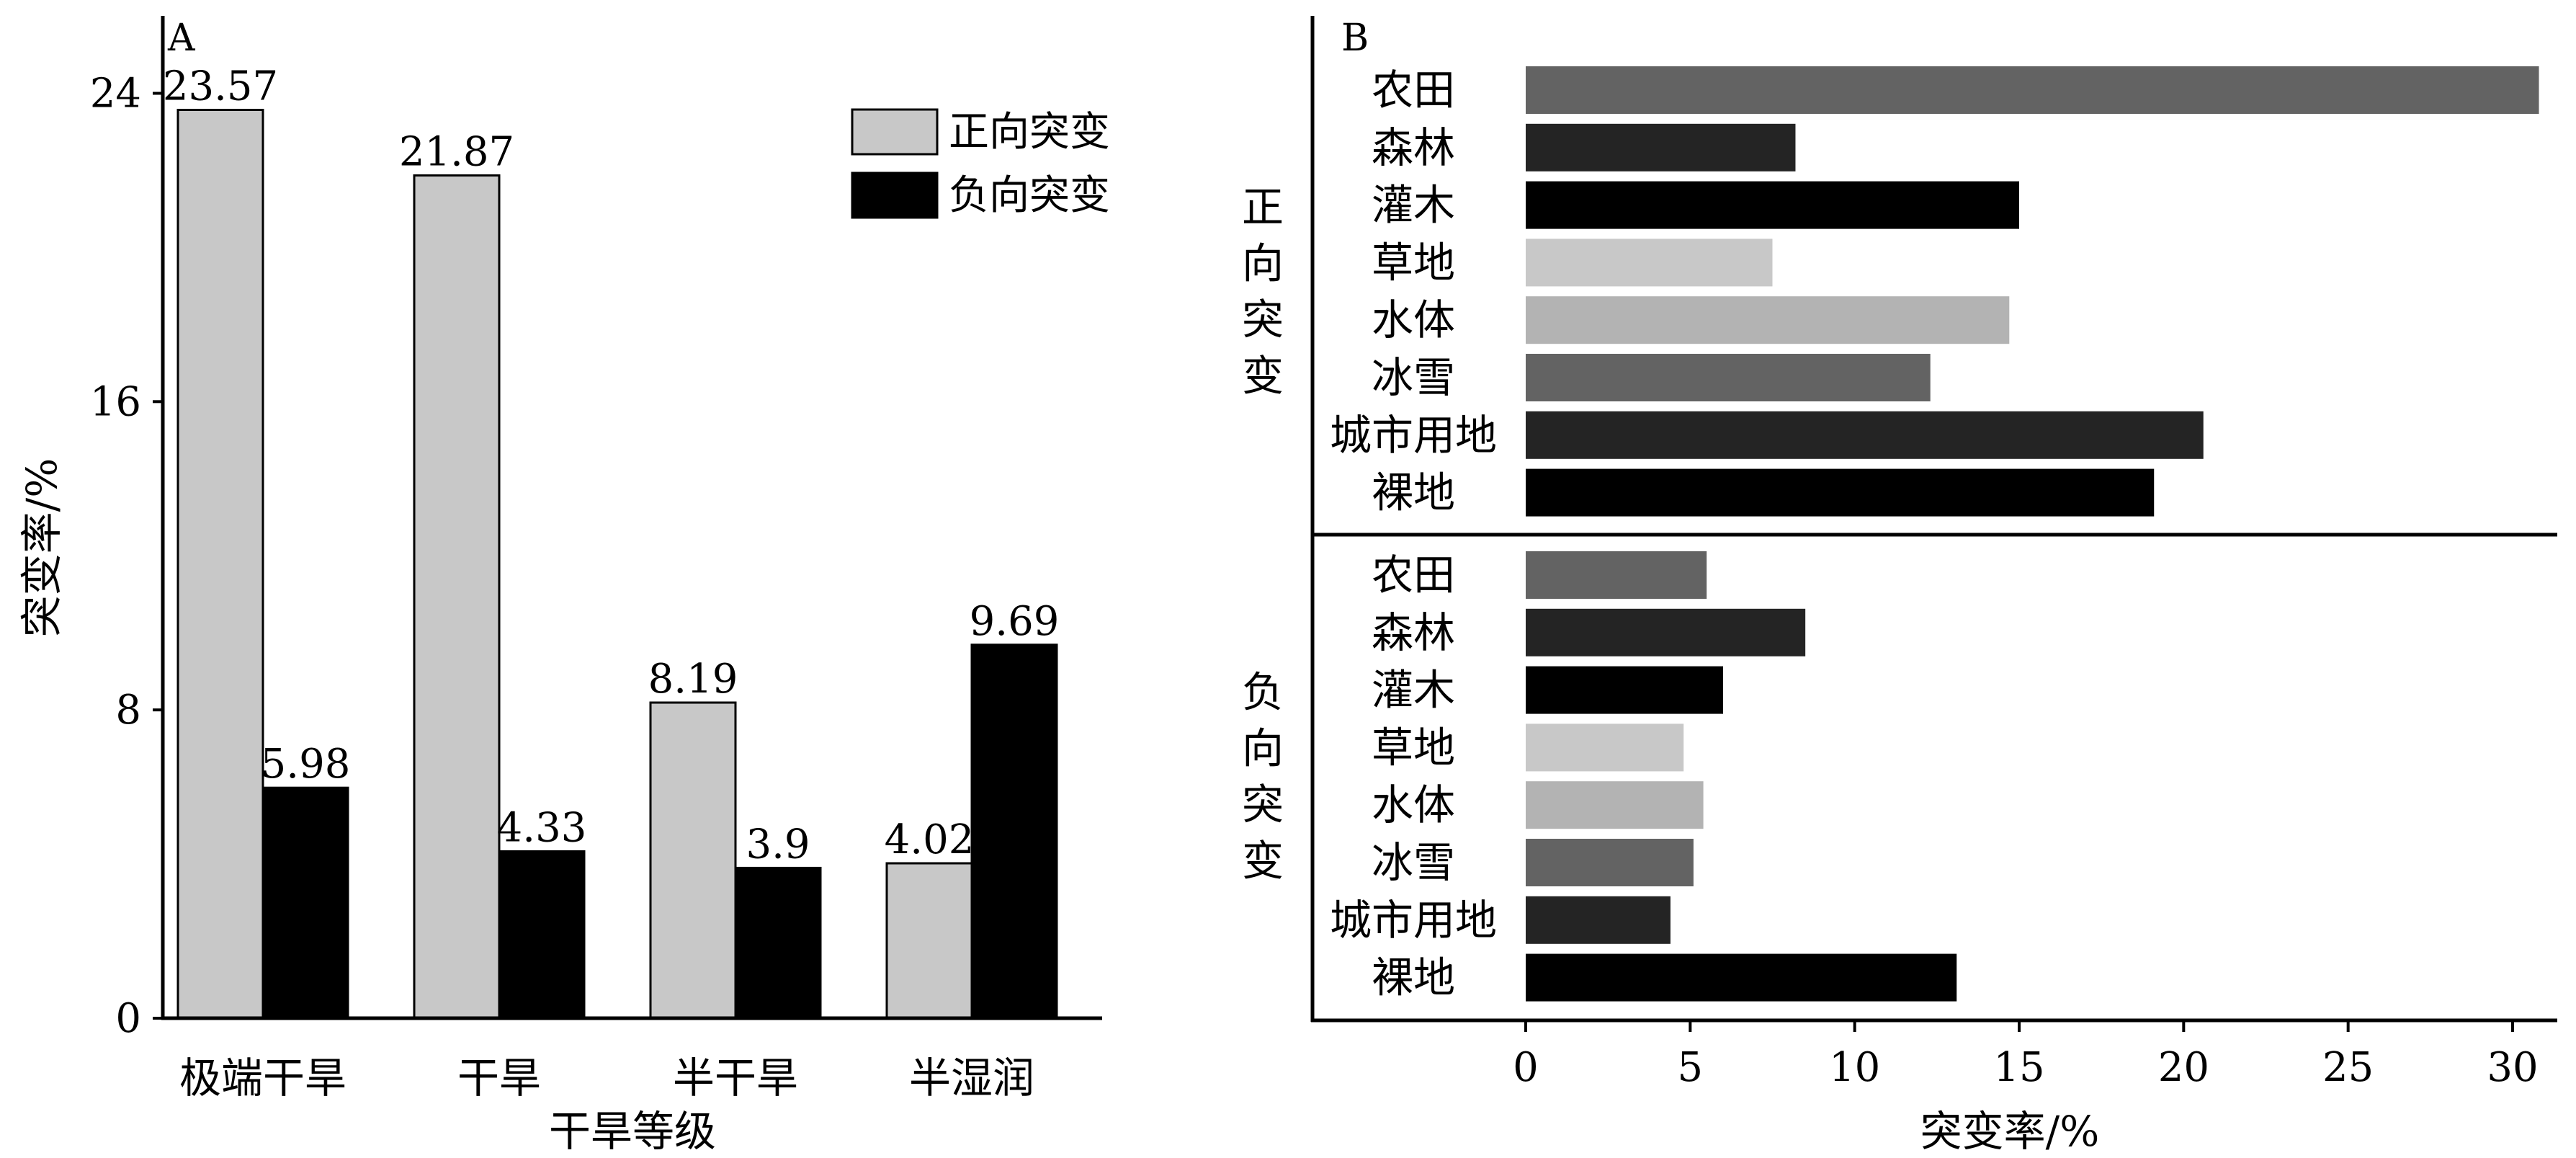  Describe the element at coordinates (606, 1078) in the screenshot. I see `panel-a-x-ticks: 极端干旱 干旱 半干旱 半湿润` at that location.